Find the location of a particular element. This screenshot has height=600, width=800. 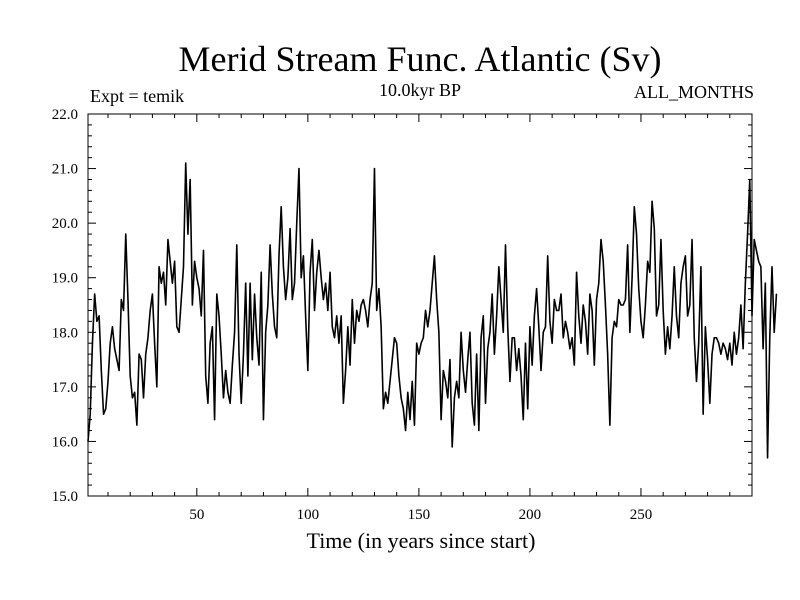

chart-title: Merid Stream Func. Atlantic (Sv) is located at coordinates (420, 59).